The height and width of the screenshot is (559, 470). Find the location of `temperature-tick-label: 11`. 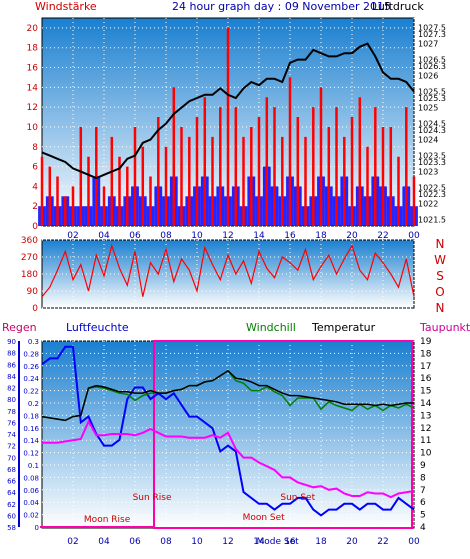

temperature-tick-label: 11 is located at coordinates (425, 441).